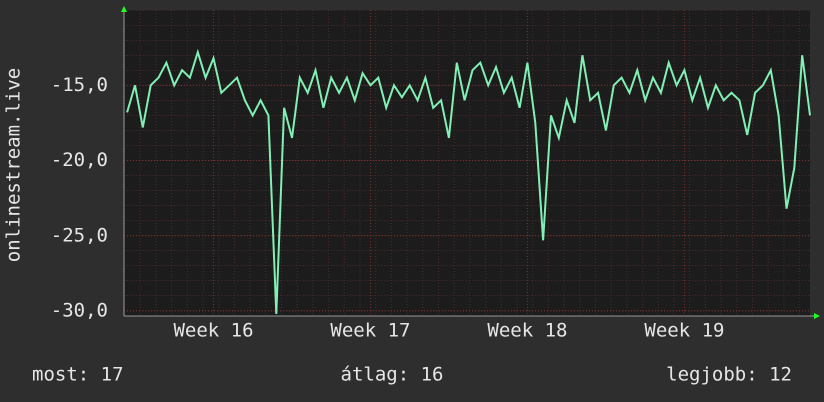 Image resolution: width=824 pixels, height=402 pixels. What do you see at coordinates (370, 331) in the screenshot?
I see `x-tick-label: Week 17` at bounding box center [370, 331].